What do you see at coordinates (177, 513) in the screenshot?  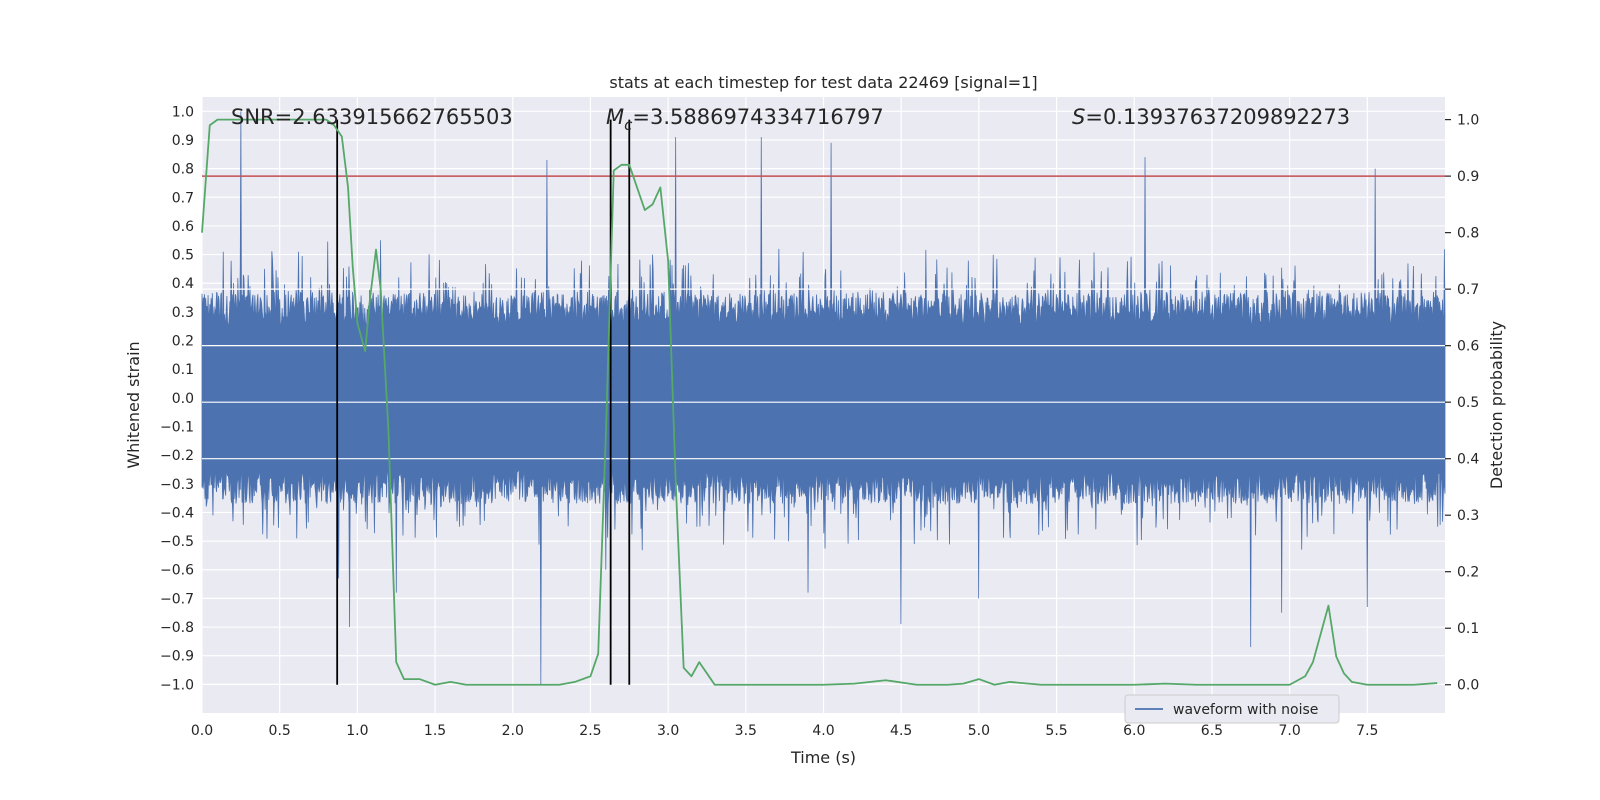 I see `y-left-tick-label: −0.4` at bounding box center [177, 513].